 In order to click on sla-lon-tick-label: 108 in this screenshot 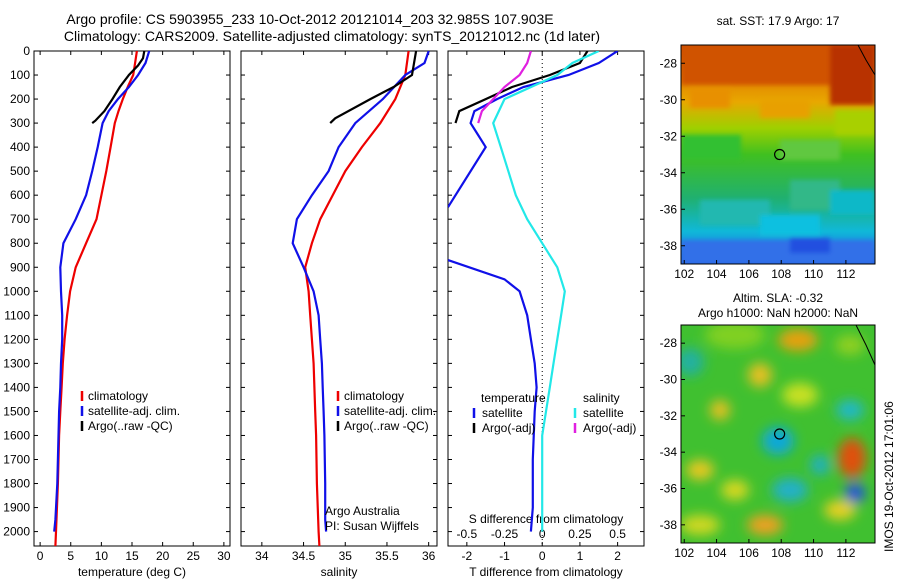, I will do `click(781, 553)`.